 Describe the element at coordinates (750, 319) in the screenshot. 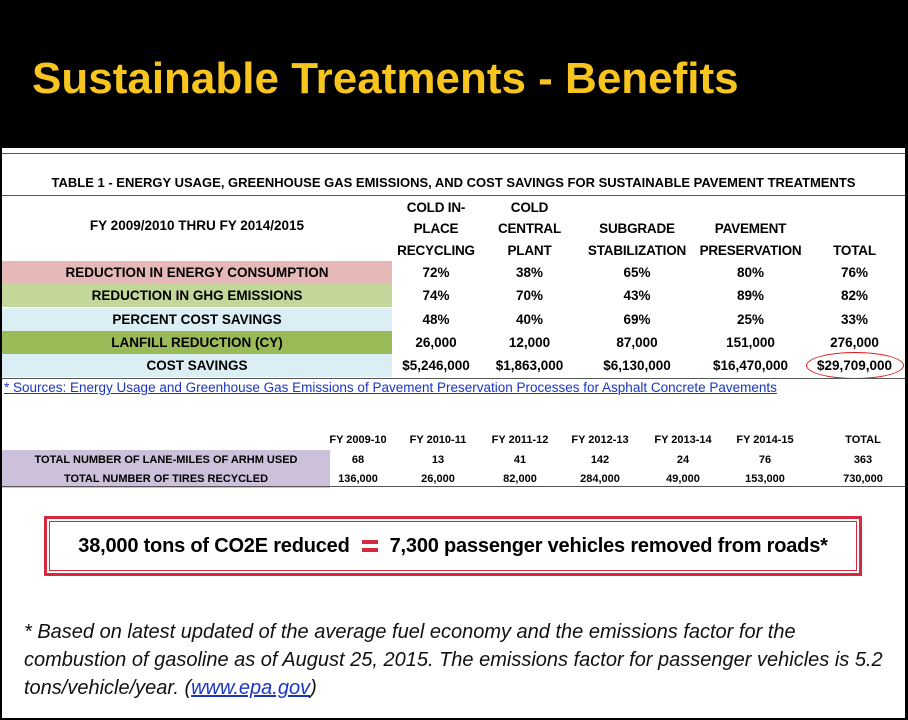

I see `table-cell: 25%` at that location.